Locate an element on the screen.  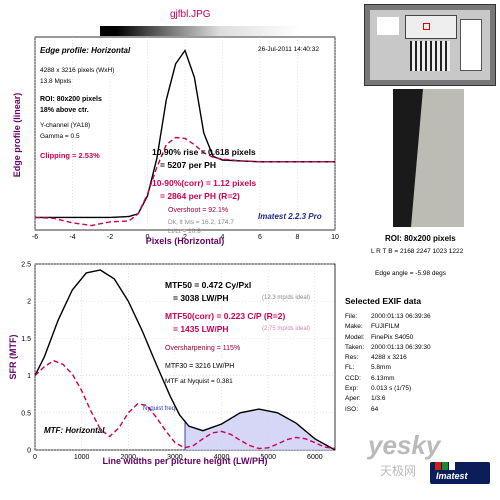
top-x-tick-label: -4 is located at coordinates (72, 237).